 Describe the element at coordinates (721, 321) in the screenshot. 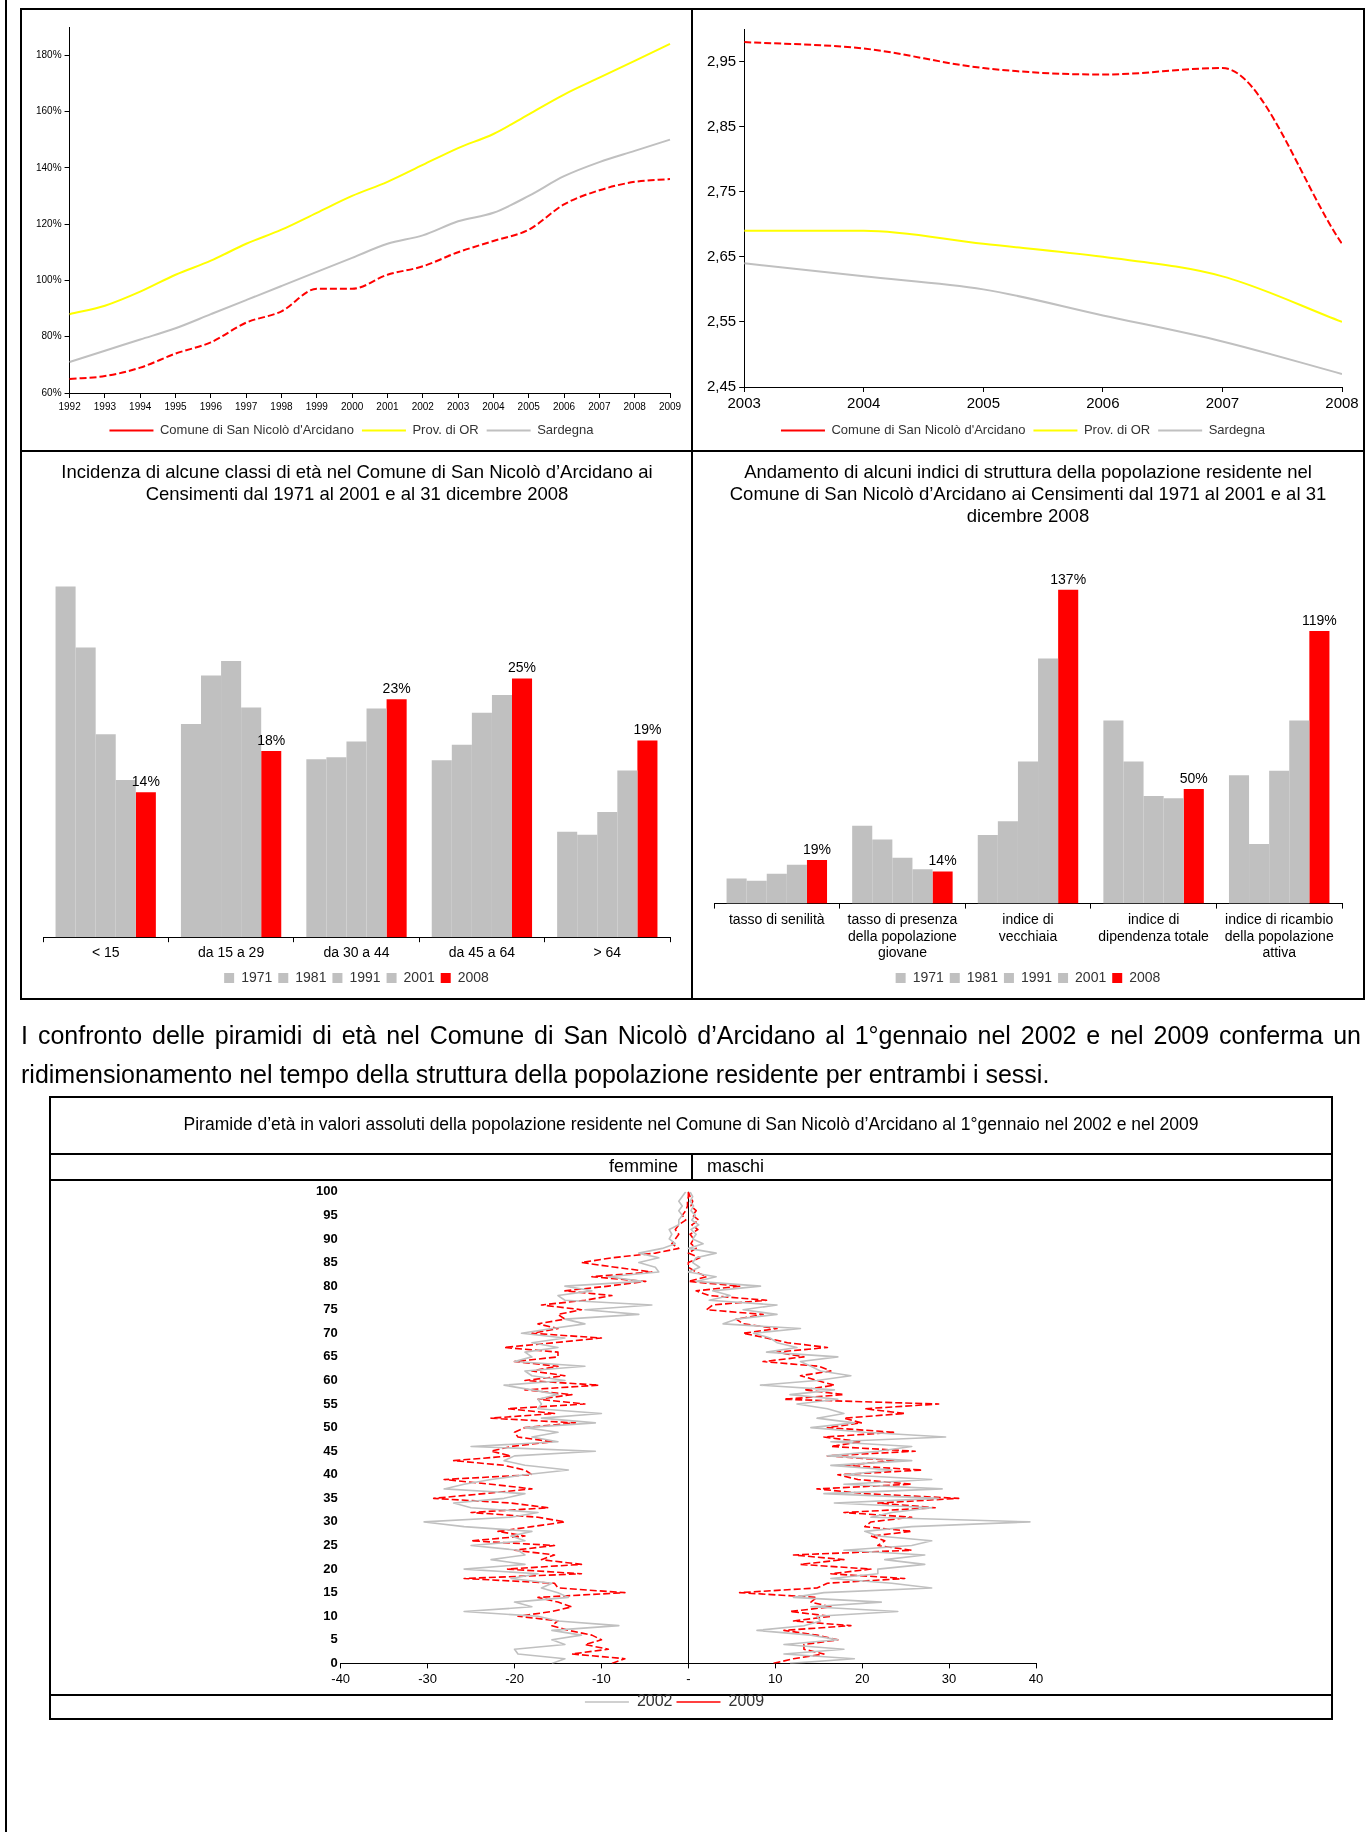

I see `y-tick-label: 2,55` at that location.